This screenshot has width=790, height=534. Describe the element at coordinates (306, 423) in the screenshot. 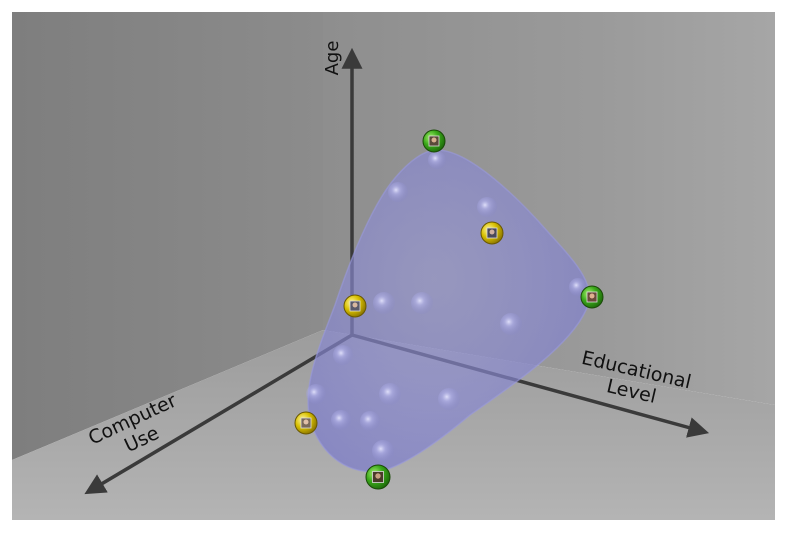

I see `marker-yellow-lower-left` at that location.